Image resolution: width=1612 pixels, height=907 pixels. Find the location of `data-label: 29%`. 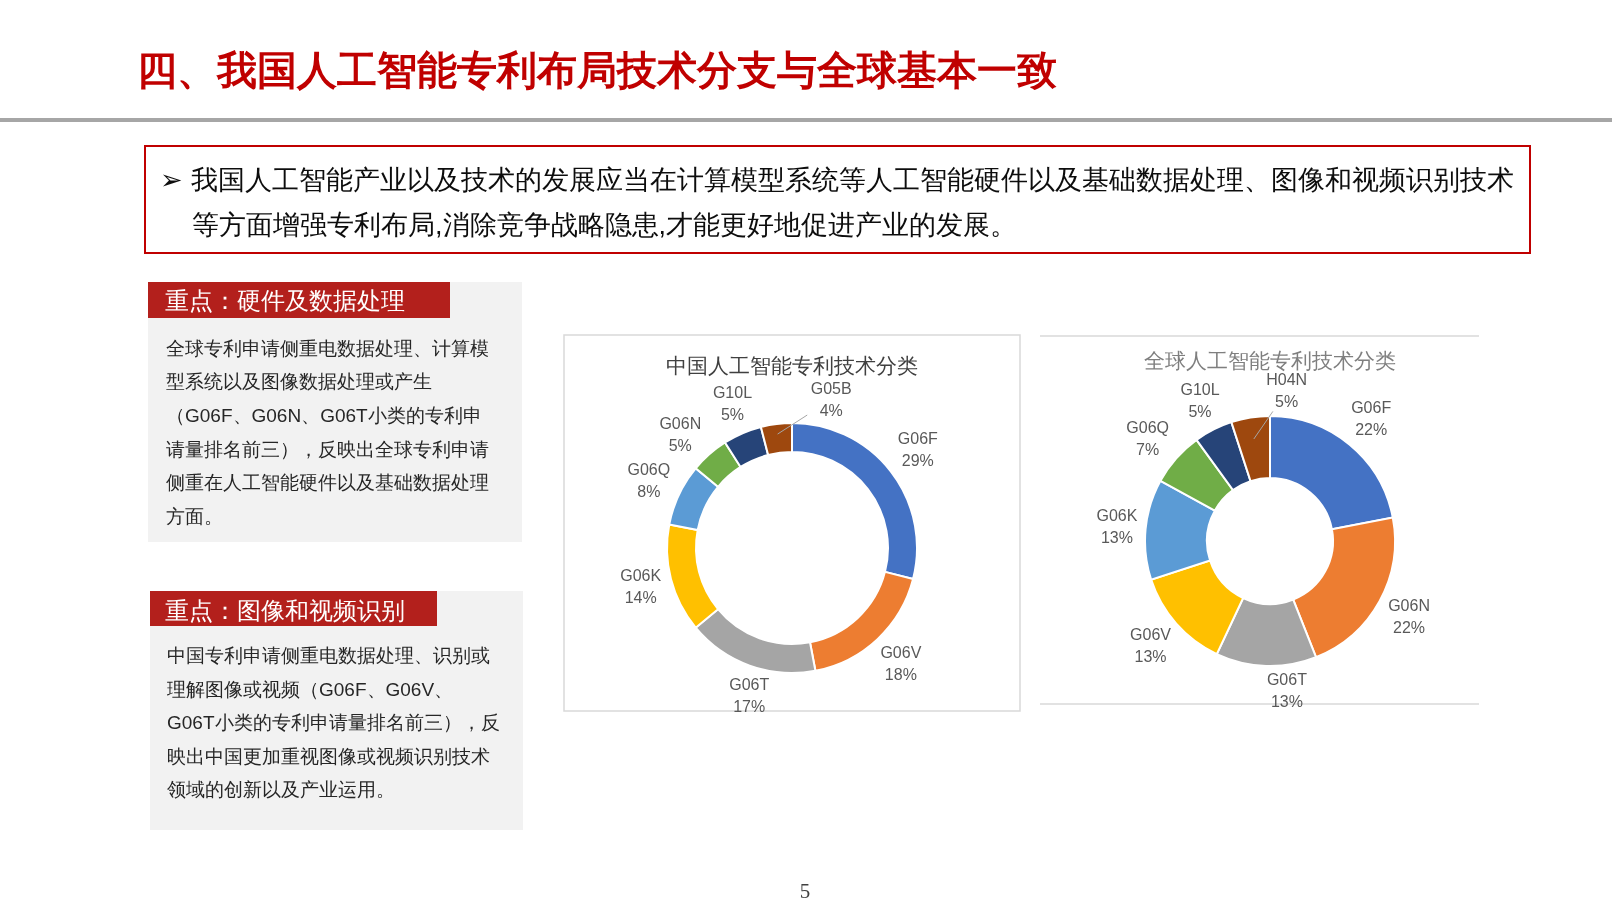

data-label: 29% is located at coordinates (917, 461).